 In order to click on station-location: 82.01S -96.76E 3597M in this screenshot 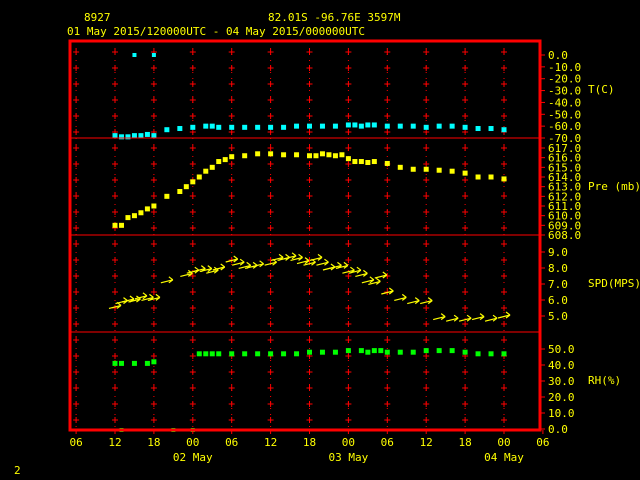, I will do `click(334, 17)`.